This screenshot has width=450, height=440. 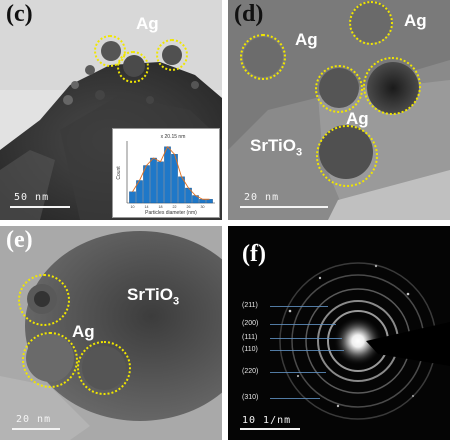 What do you see at coordinates (19, 240) in the screenshot?
I see `panel-e-letter: (e)` at bounding box center [19, 240].